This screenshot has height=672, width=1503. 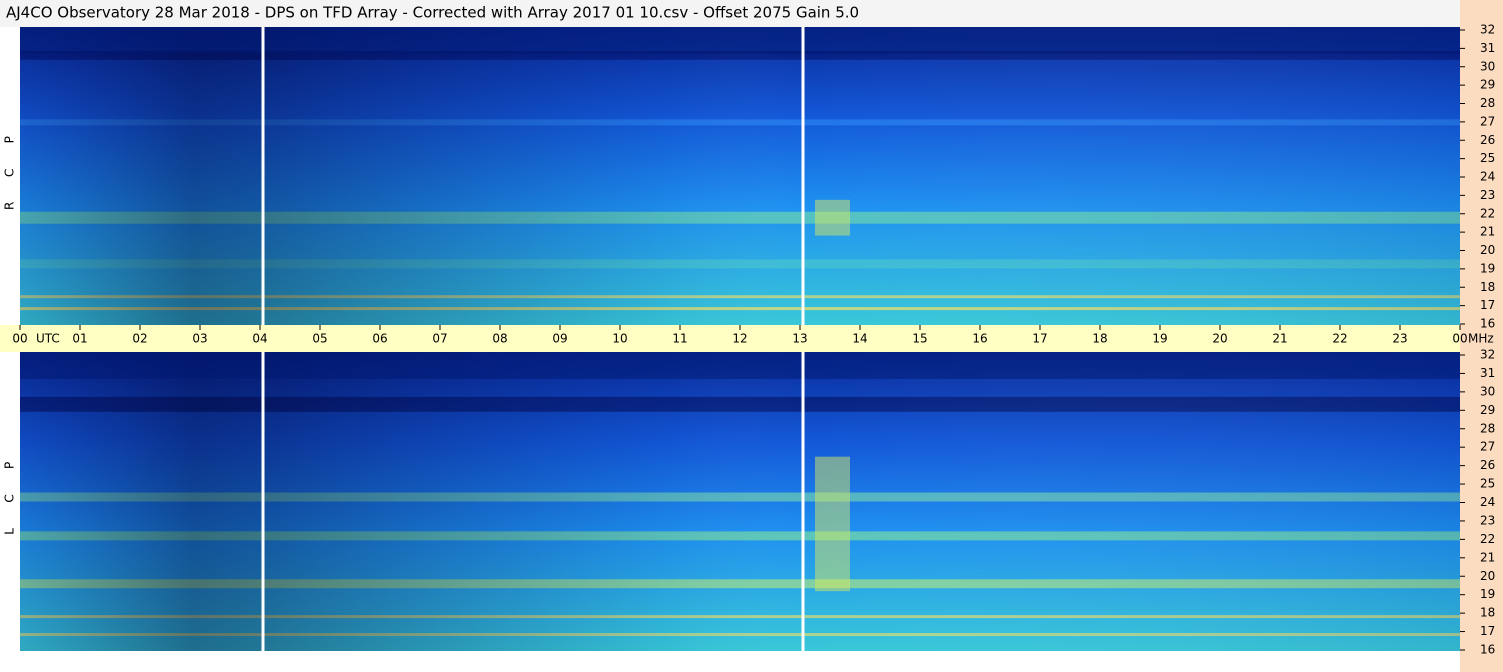 What do you see at coordinates (48, 339) in the screenshot?
I see `utc-label: UTC` at bounding box center [48, 339].